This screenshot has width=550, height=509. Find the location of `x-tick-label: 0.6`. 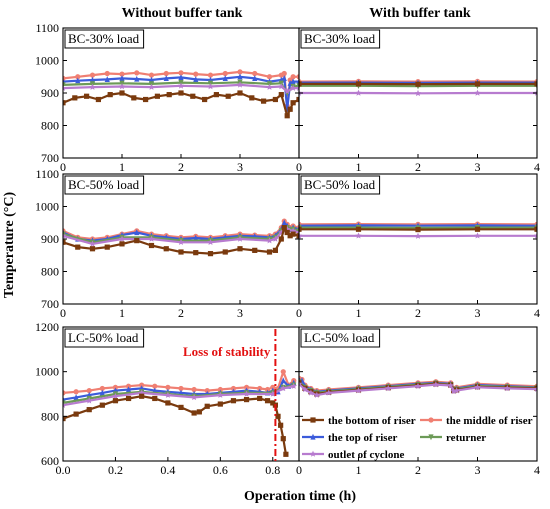

x-tick-label: 0.6 is located at coordinates (220, 470).